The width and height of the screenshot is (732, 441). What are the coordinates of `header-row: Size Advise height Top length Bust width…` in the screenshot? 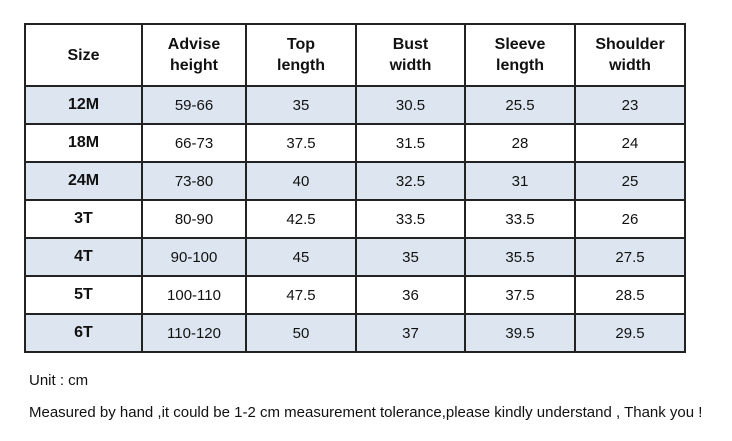 It's located at (355, 55).